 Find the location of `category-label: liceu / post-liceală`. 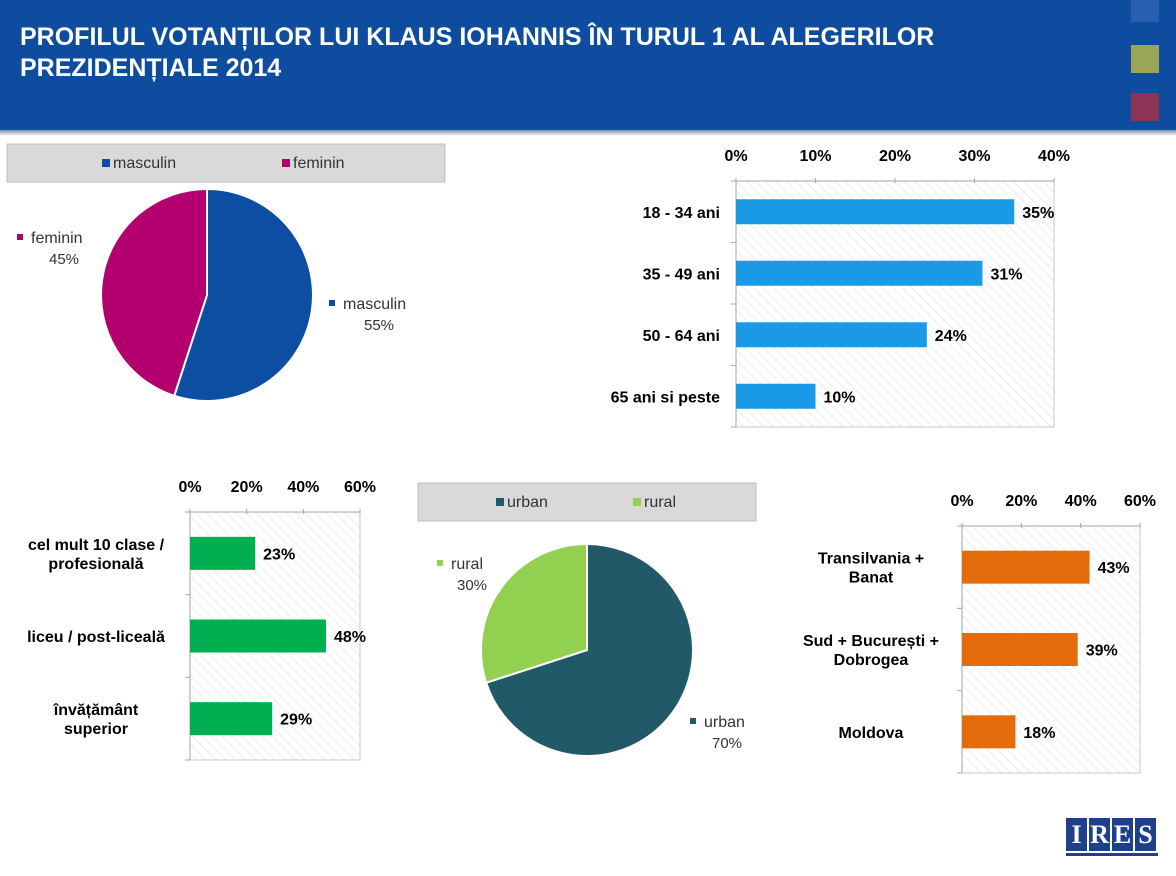

category-label: liceu / post-liceală is located at coordinates (96, 637).